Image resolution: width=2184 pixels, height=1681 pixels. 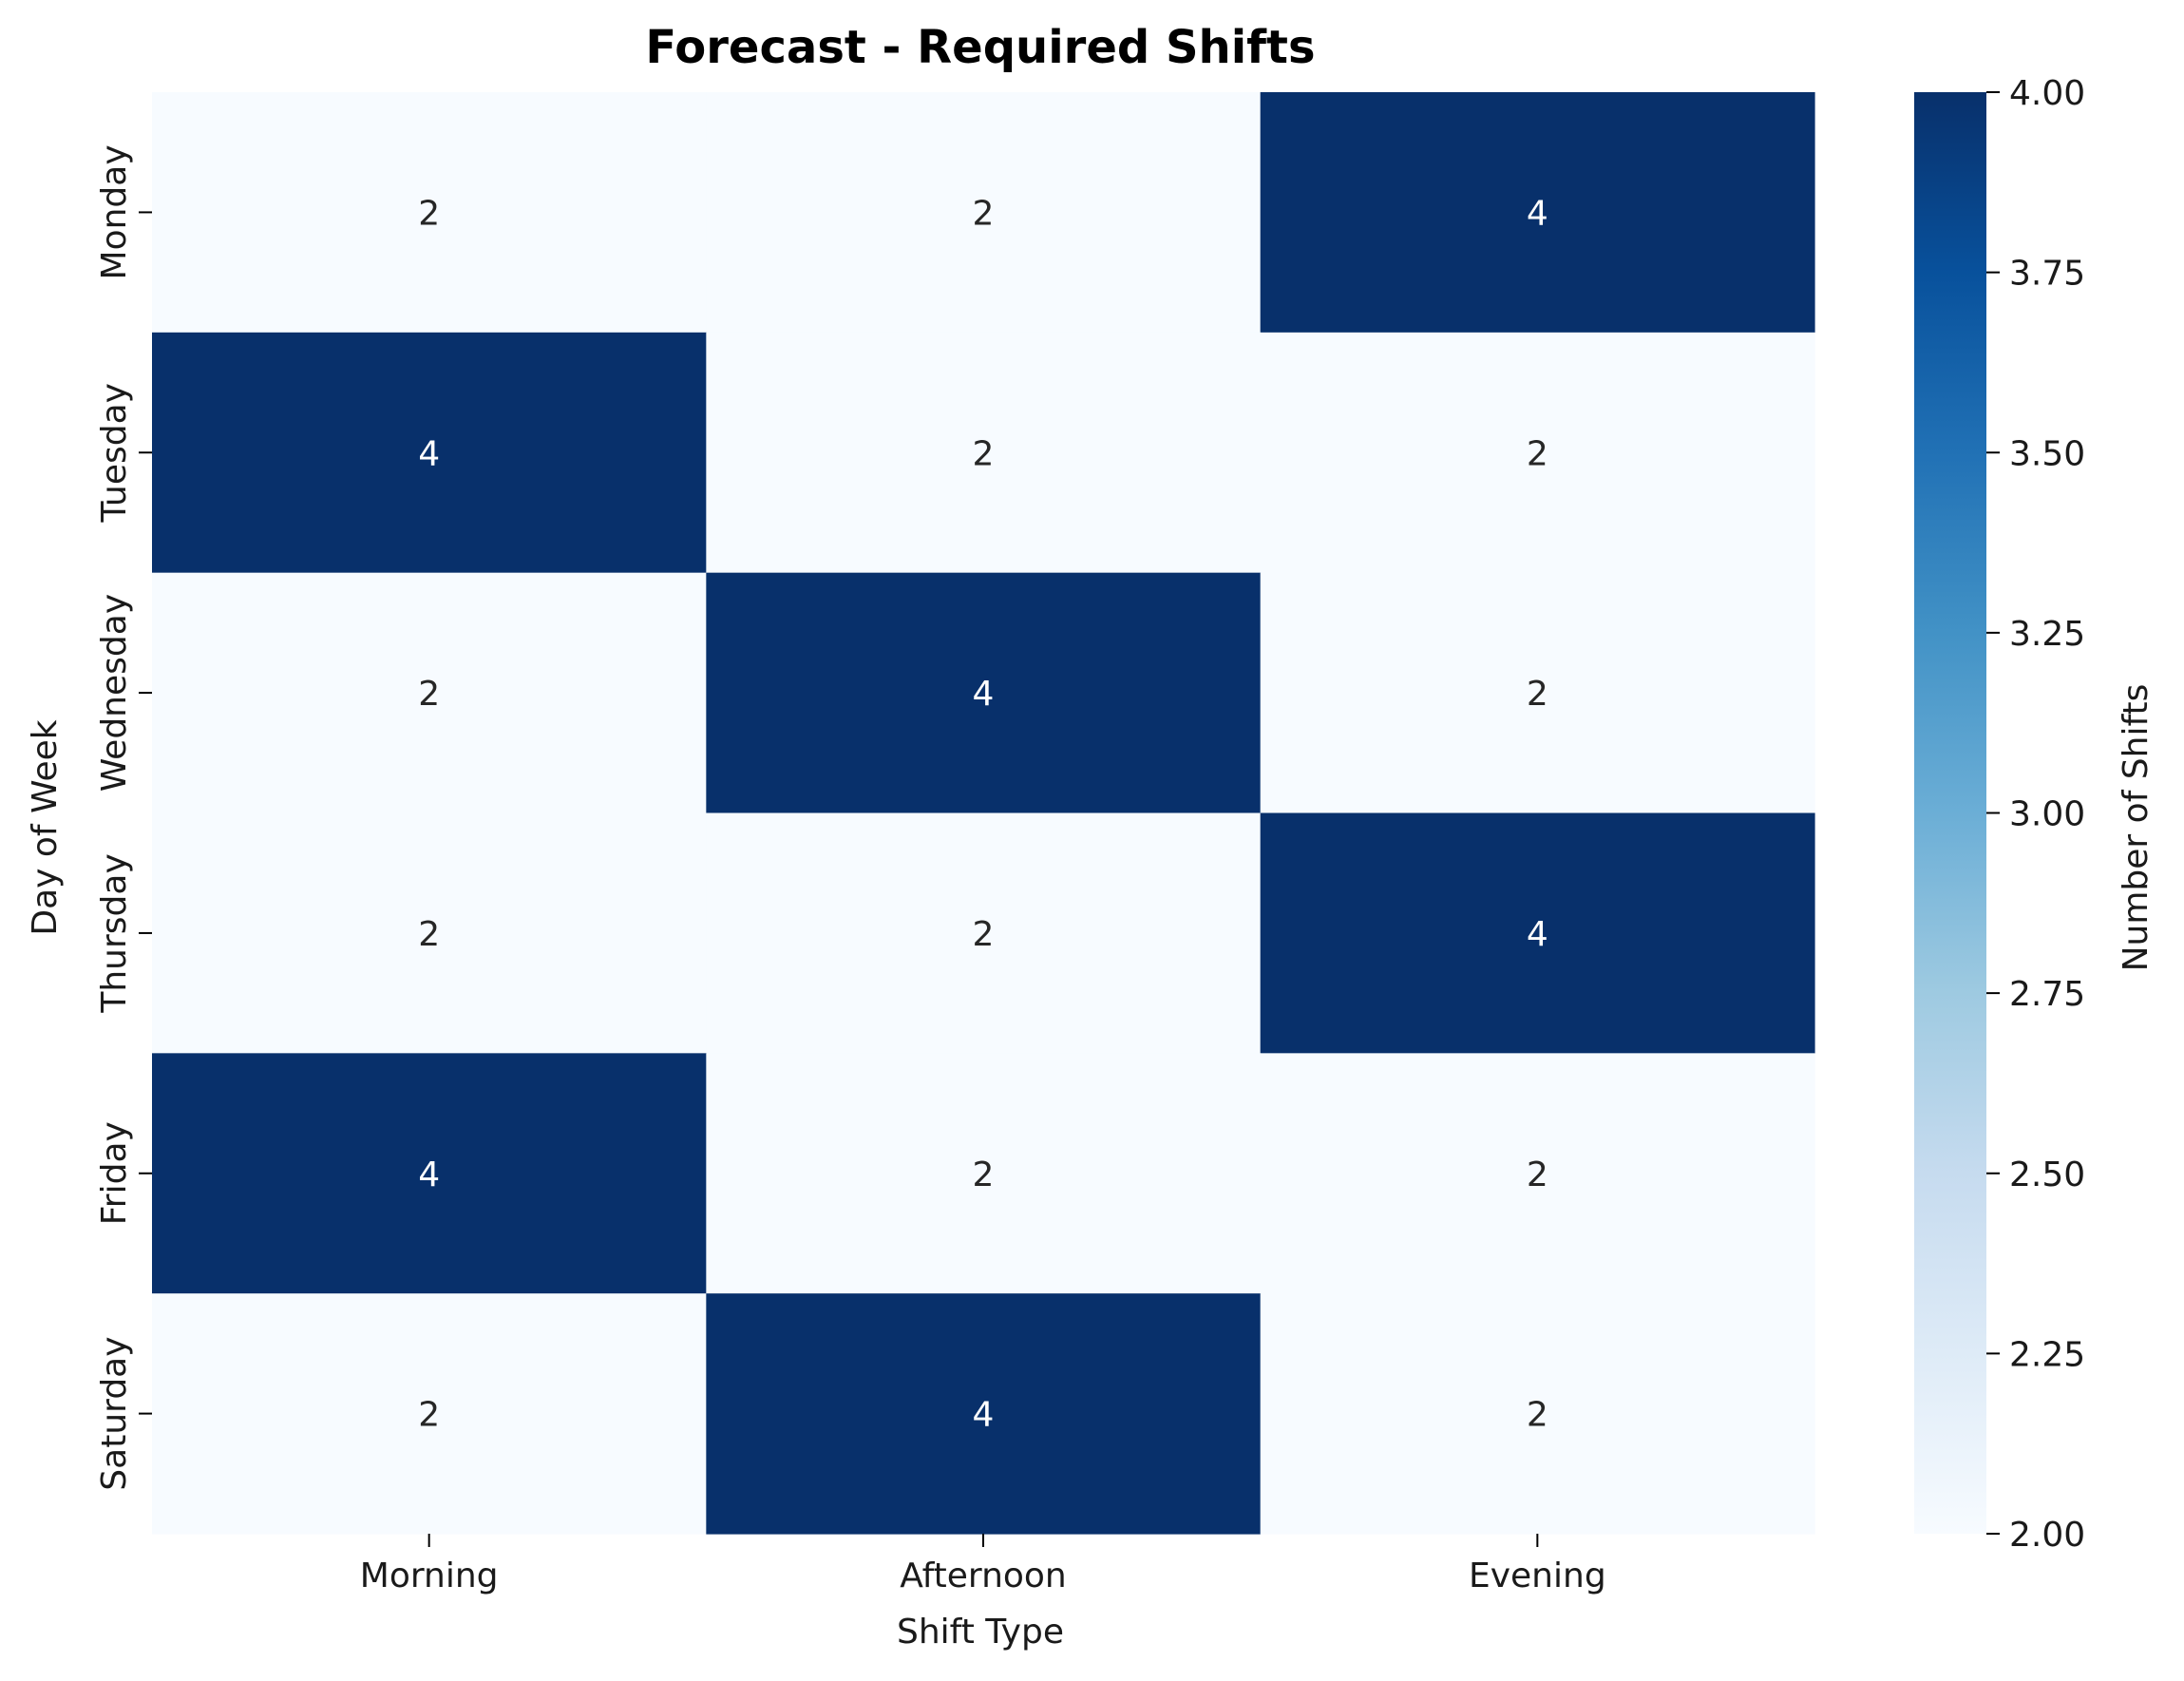 What do you see at coordinates (984, 1576) in the screenshot?
I see `x-tick-label: Afternoon` at bounding box center [984, 1576].